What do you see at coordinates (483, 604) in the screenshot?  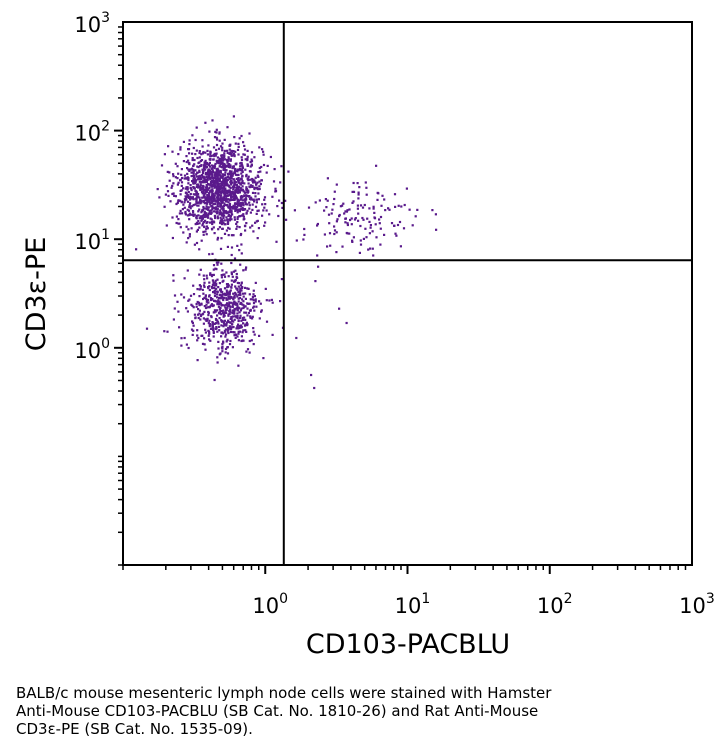 I see `x-tick-labels: 100 101 102 103` at bounding box center [483, 604].